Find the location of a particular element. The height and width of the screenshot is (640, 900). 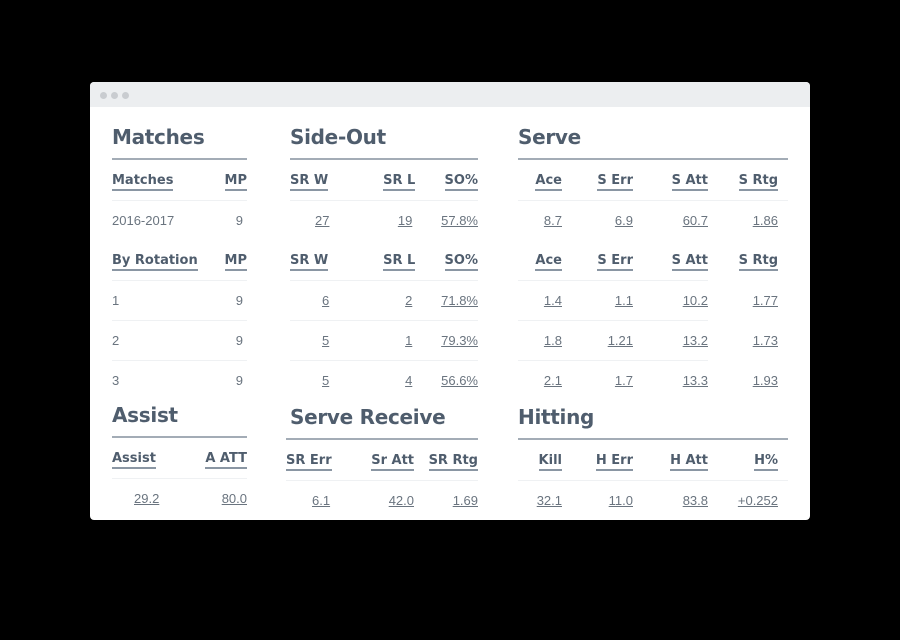

serve-season-table: Ace S Err S Att S Rtg 8.7 6.9 60.7 1.86 is located at coordinates (653, 200).